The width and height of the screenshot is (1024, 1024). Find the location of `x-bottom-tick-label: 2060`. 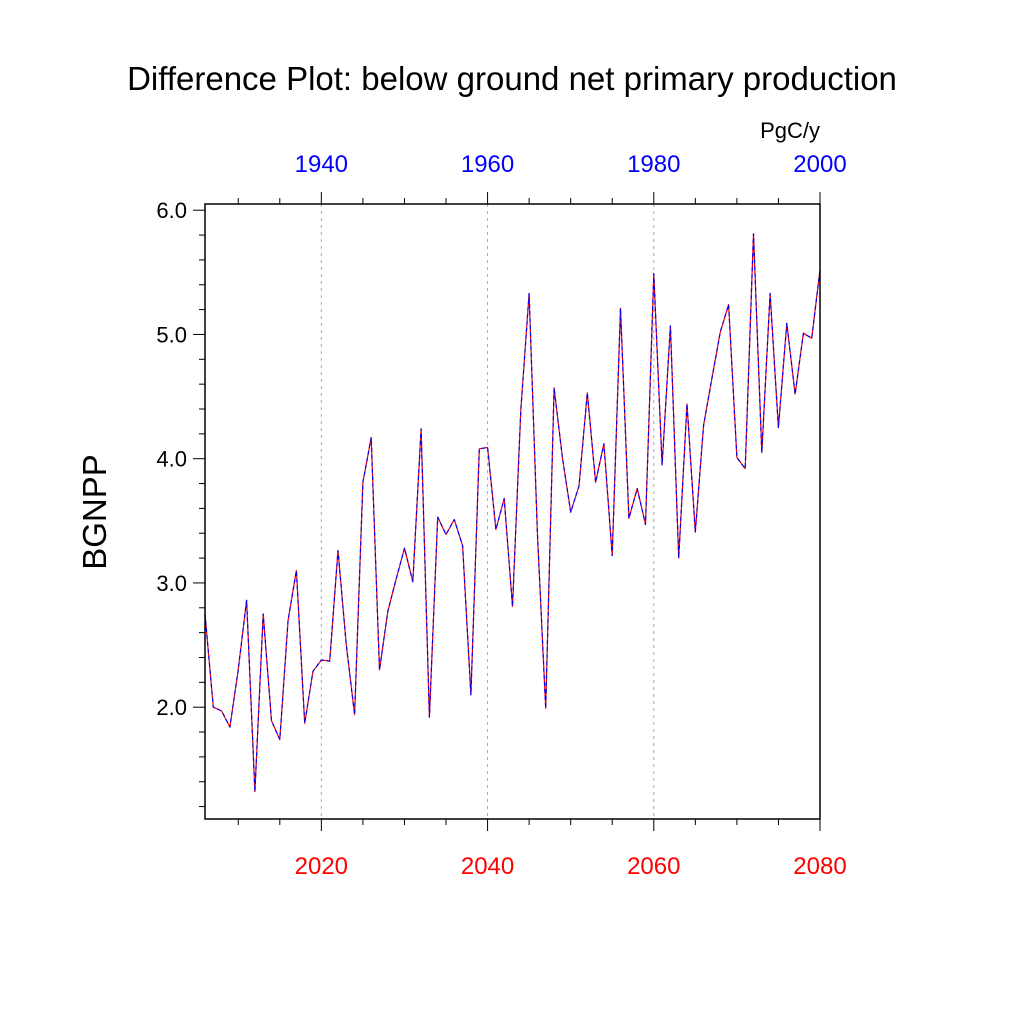

x-bottom-tick-label: 2060 is located at coordinates (653, 866).